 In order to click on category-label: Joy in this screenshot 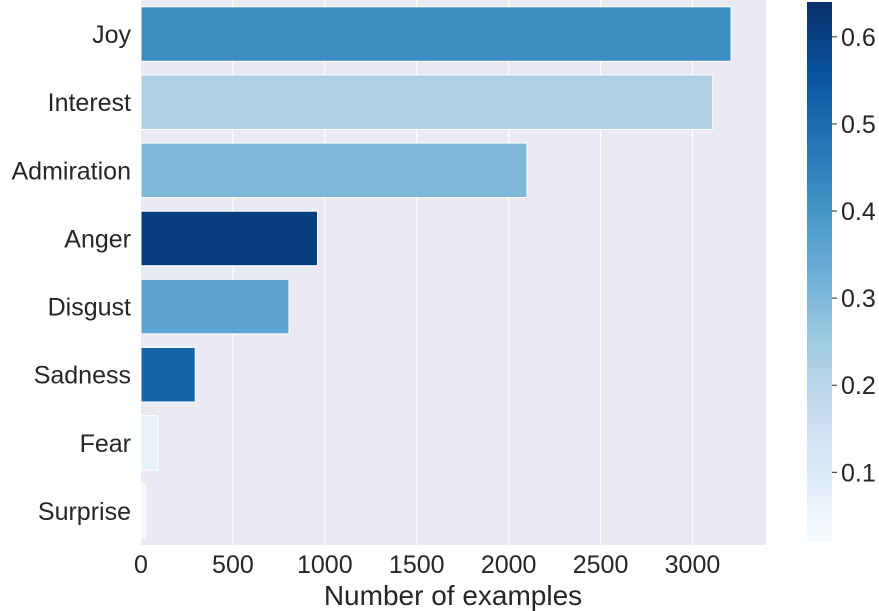, I will do `click(111, 35)`.